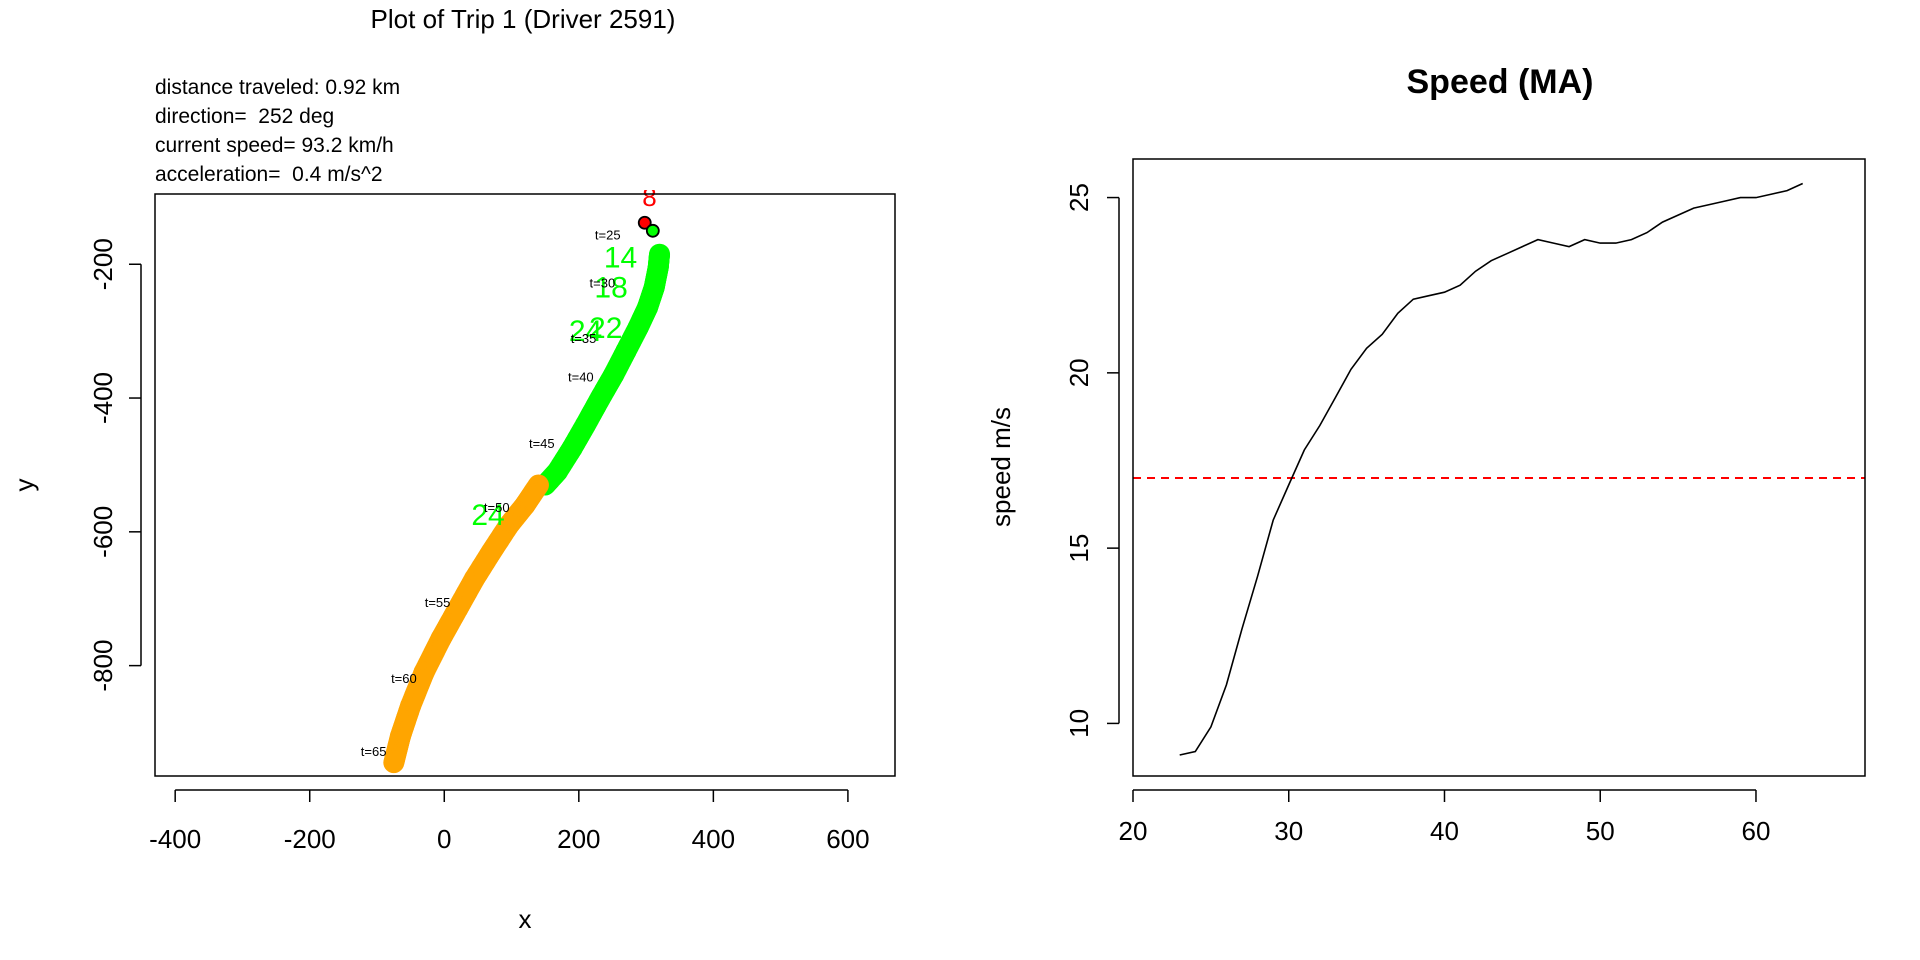 The height and width of the screenshot is (960, 1920). I want to click on speed-plot-title: Speed (MA), so click(1500, 82).